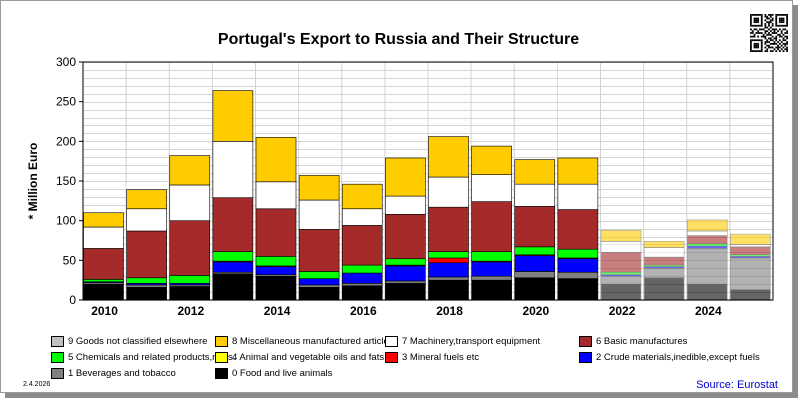 The height and width of the screenshot is (400, 800). What do you see at coordinates (66, 62) in the screenshot?
I see `y-tick-label: 300` at bounding box center [66, 62].